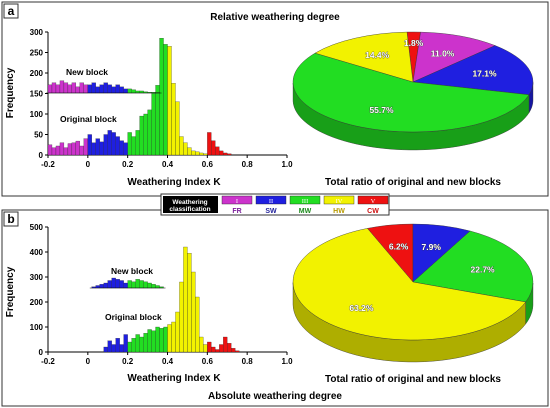 The image size is (550, 408). Describe the element at coordinates (37, 327) in the screenshot. I see `hist-b-ytick-label: 100` at that location.